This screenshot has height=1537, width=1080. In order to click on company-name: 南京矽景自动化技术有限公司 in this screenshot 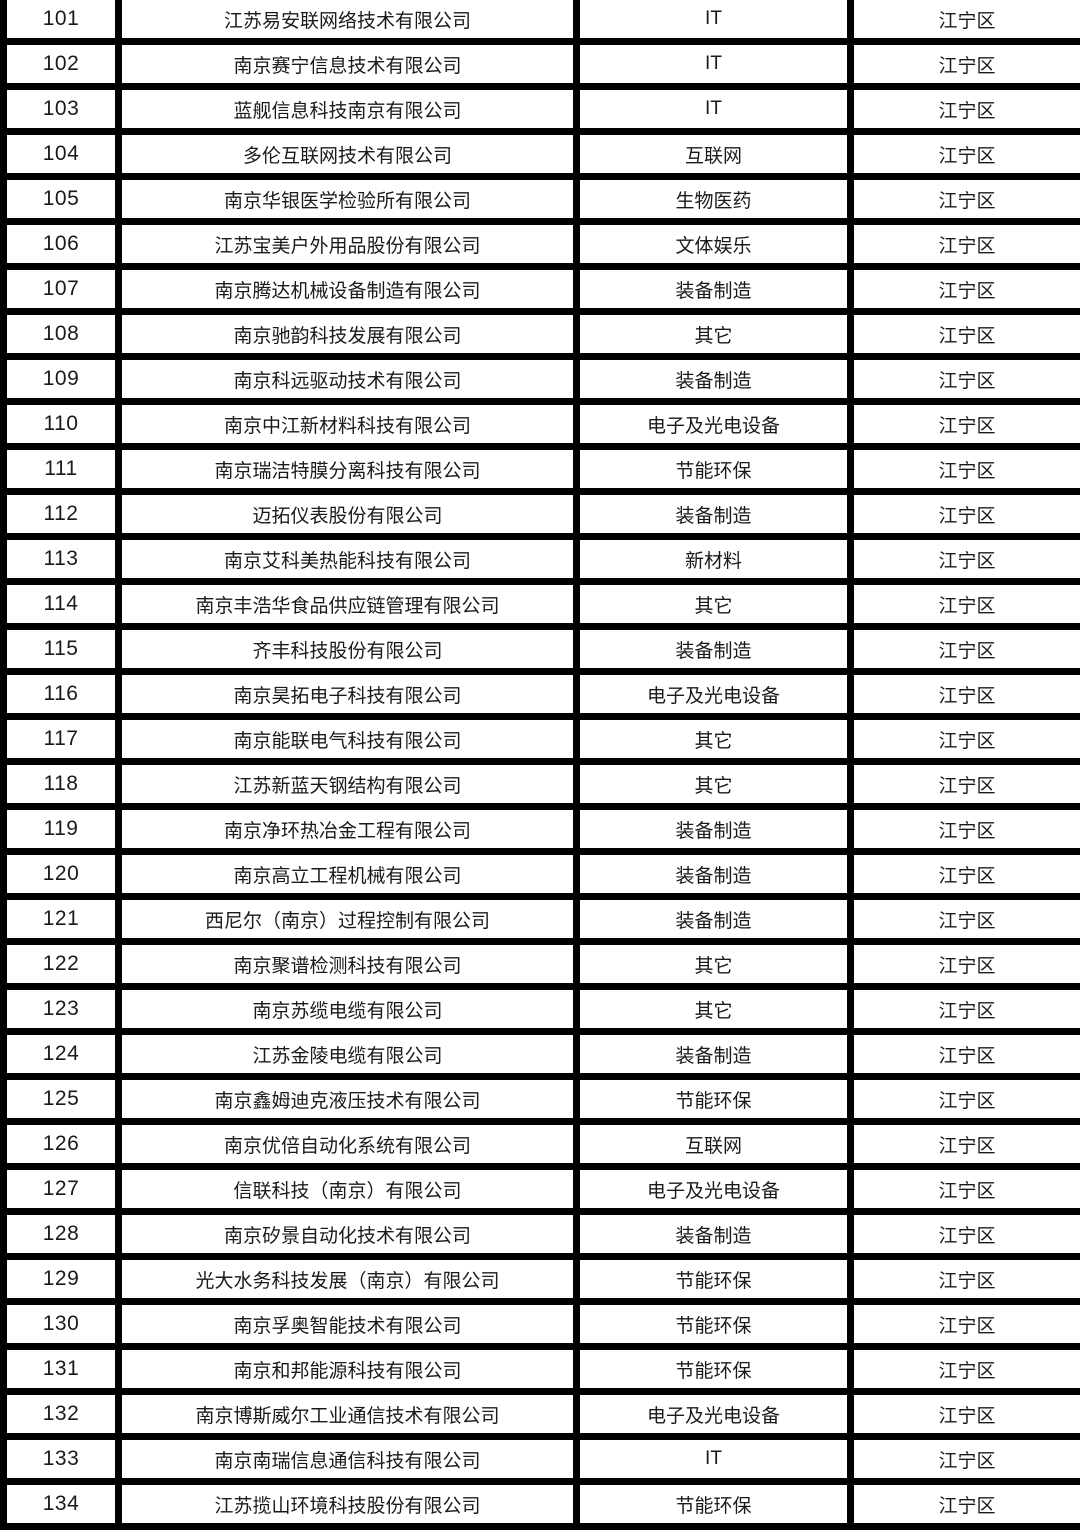, I will do `click(347, 1236)`.